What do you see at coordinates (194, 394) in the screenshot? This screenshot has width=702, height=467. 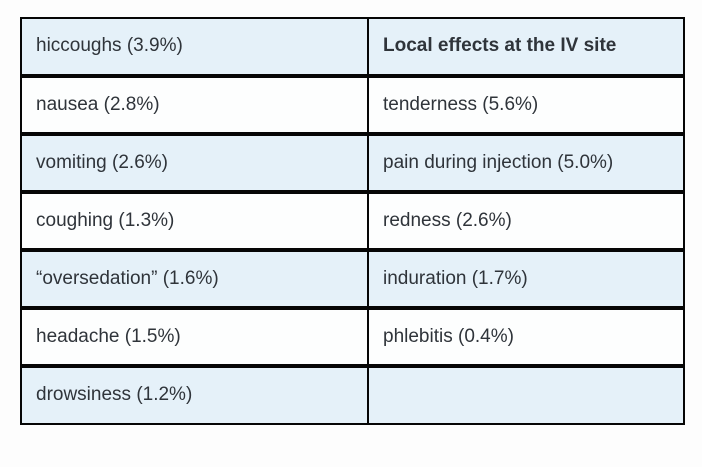 I see `cell-left-drowsiness: drowsiness (1.2%)` at bounding box center [194, 394].